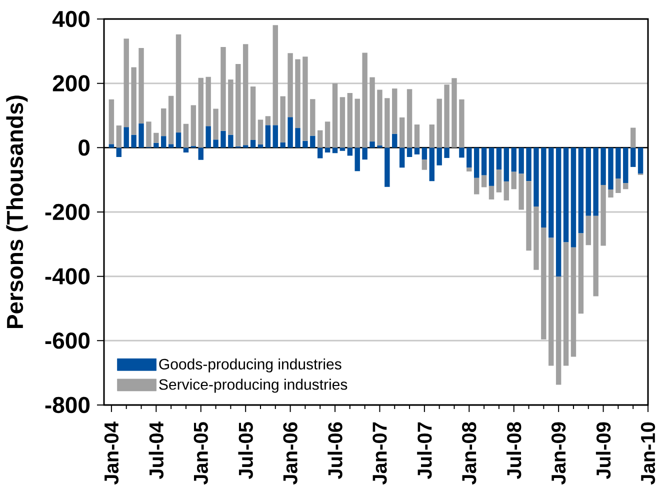  What do you see at coordinates (250, 365) in the screenshot?
I see `legend-label: Goods-producing industries` at bounding box center [250, 365].